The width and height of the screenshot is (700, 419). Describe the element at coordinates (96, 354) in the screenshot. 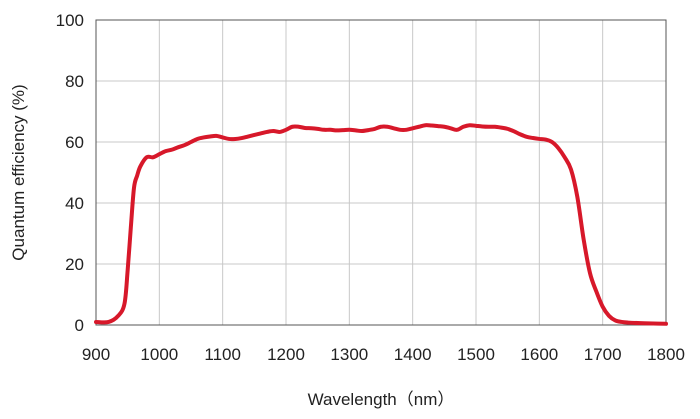

I see `x-tick-label: 900` at that location.